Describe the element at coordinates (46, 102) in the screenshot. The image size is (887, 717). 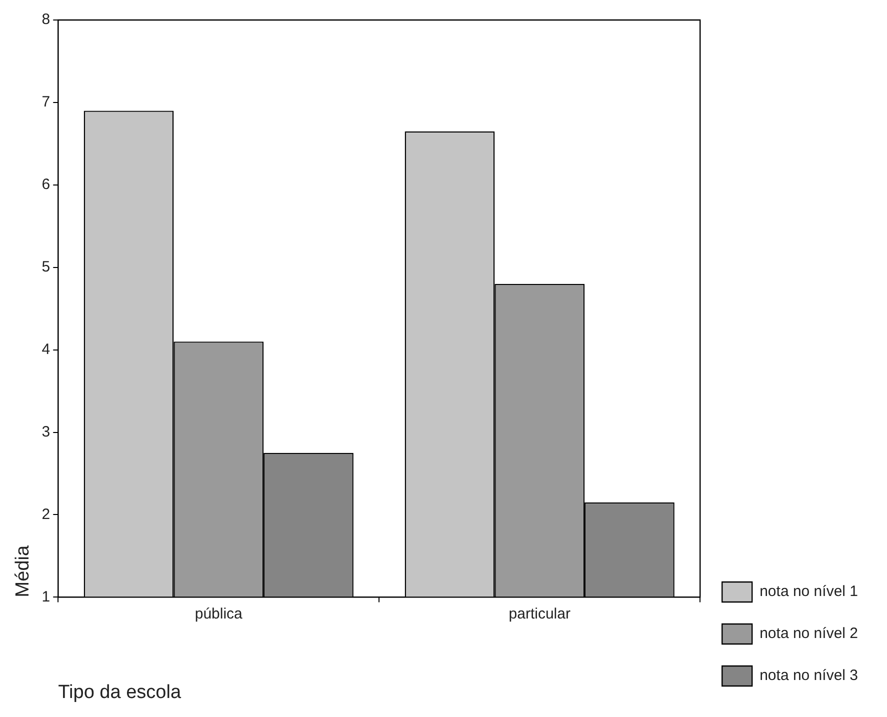
I see `y-tick-label: 7` at that location.